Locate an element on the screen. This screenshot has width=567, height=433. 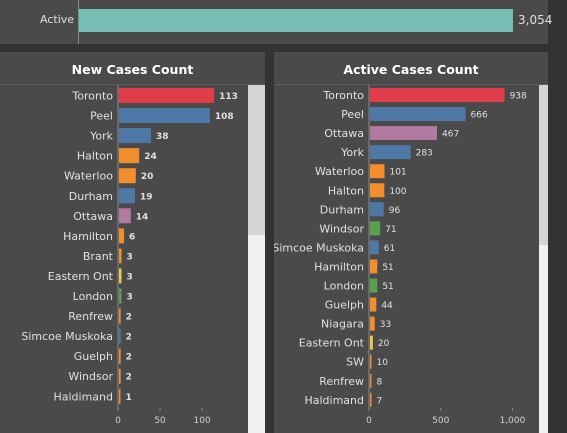
value-label-haldimand: 7 is located at coordinates (380, 401).